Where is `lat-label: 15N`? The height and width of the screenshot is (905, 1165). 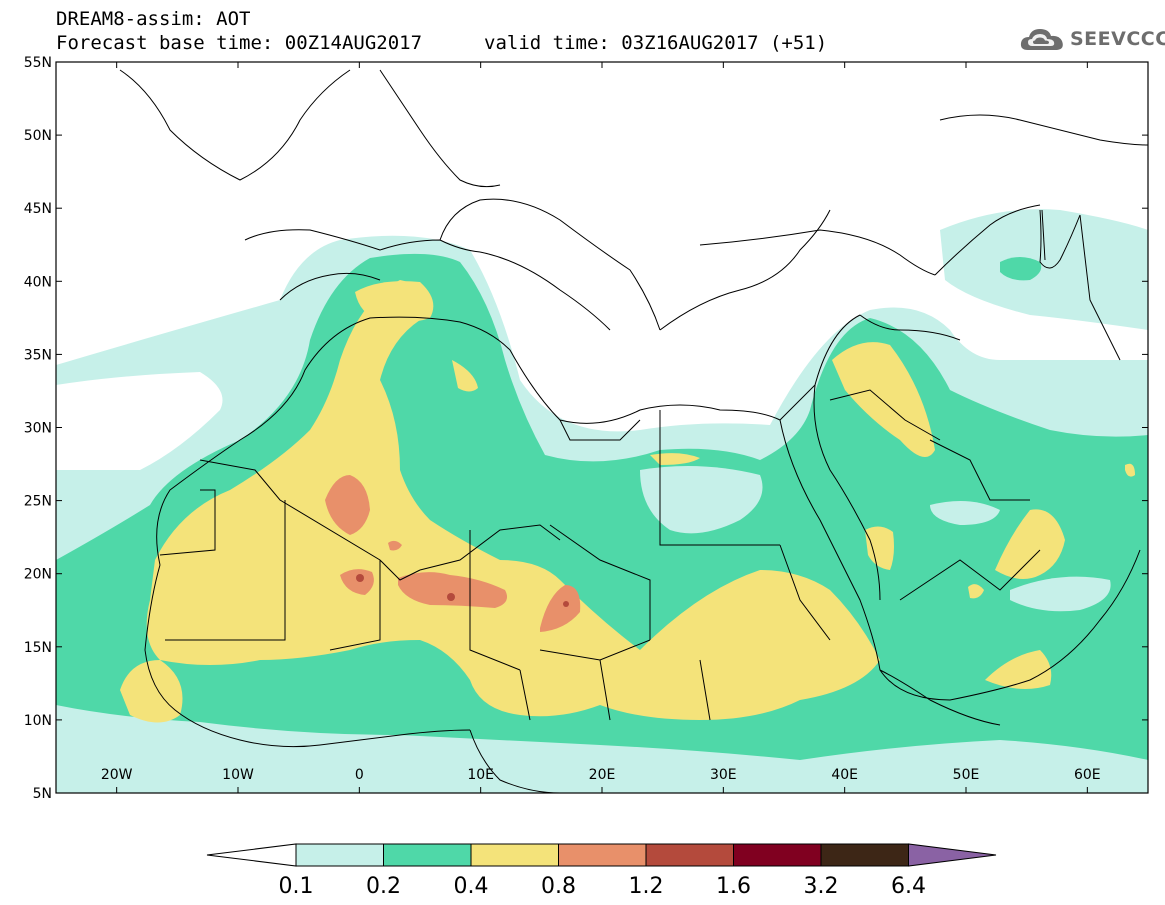 lat-label: 15N is located at coordinates (38, 648).